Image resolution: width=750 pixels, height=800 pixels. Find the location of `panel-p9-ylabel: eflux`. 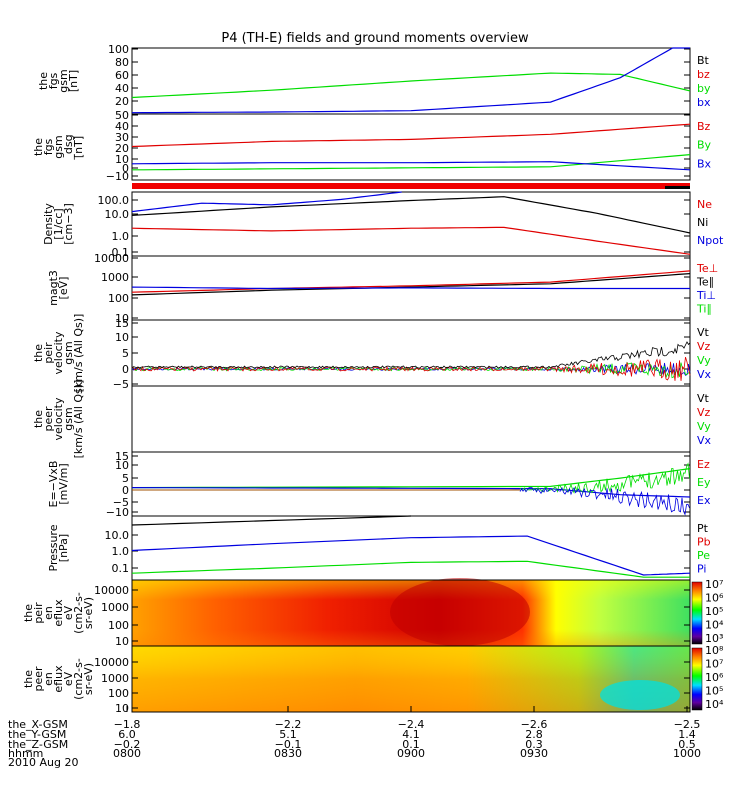

panel-p9-ylabel: eflux is located at coordinates (58, 613).